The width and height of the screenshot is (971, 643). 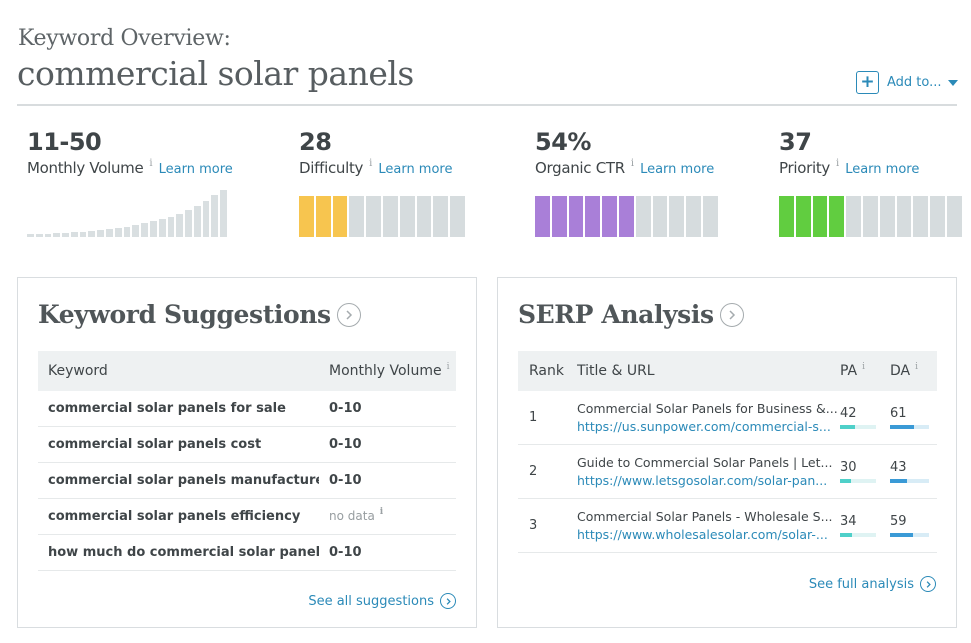 I want to click on pa-cell: 42, so click(x=865, y=417).